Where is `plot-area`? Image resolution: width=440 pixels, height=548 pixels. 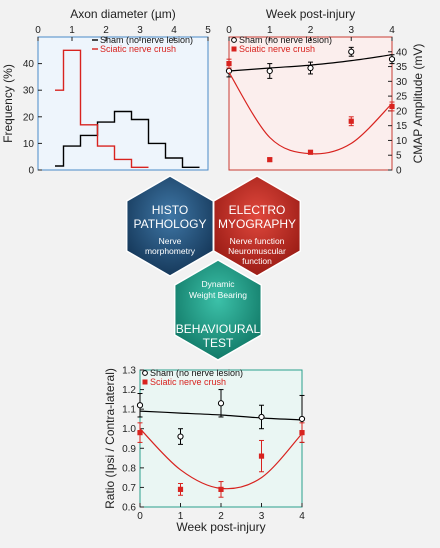
plot-area is located at coordinates (123, 103).